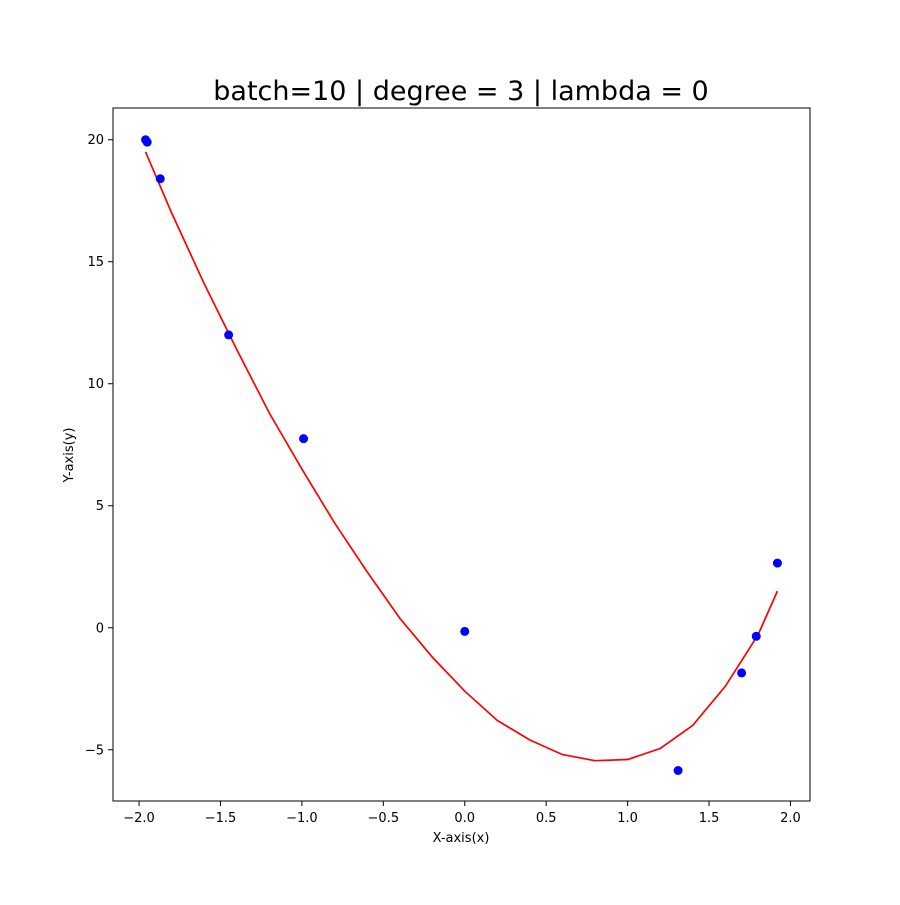 The image size is (900, 905). I want to click on x-axis-label: X-axis(x), so click(461, 838).